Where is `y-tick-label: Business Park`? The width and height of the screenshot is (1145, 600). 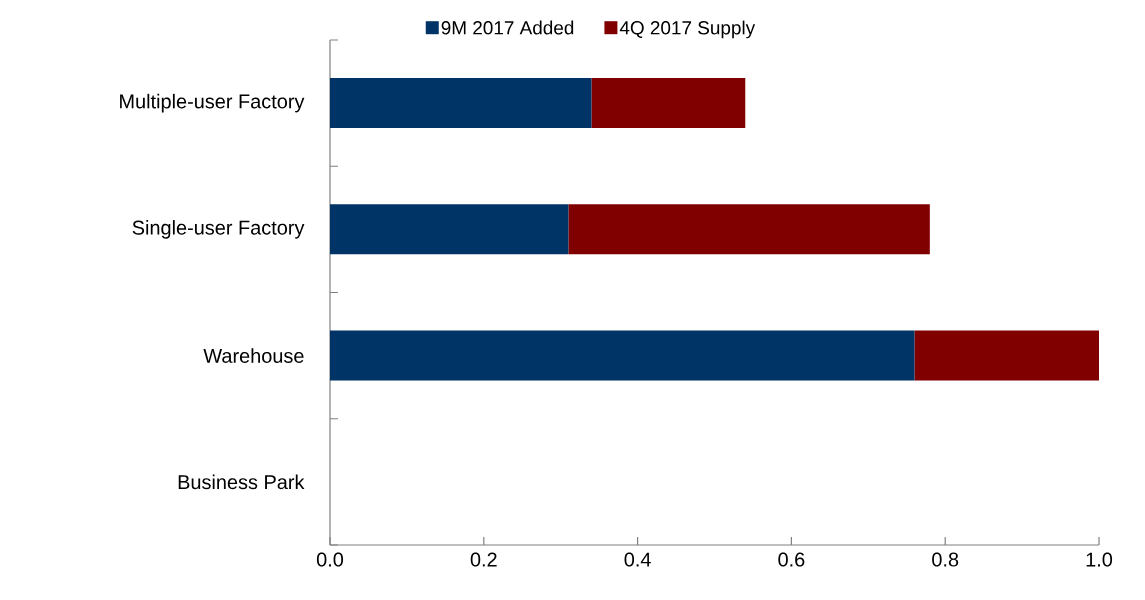 y-tick-label: Business Park is located at coordinates (241, 482).